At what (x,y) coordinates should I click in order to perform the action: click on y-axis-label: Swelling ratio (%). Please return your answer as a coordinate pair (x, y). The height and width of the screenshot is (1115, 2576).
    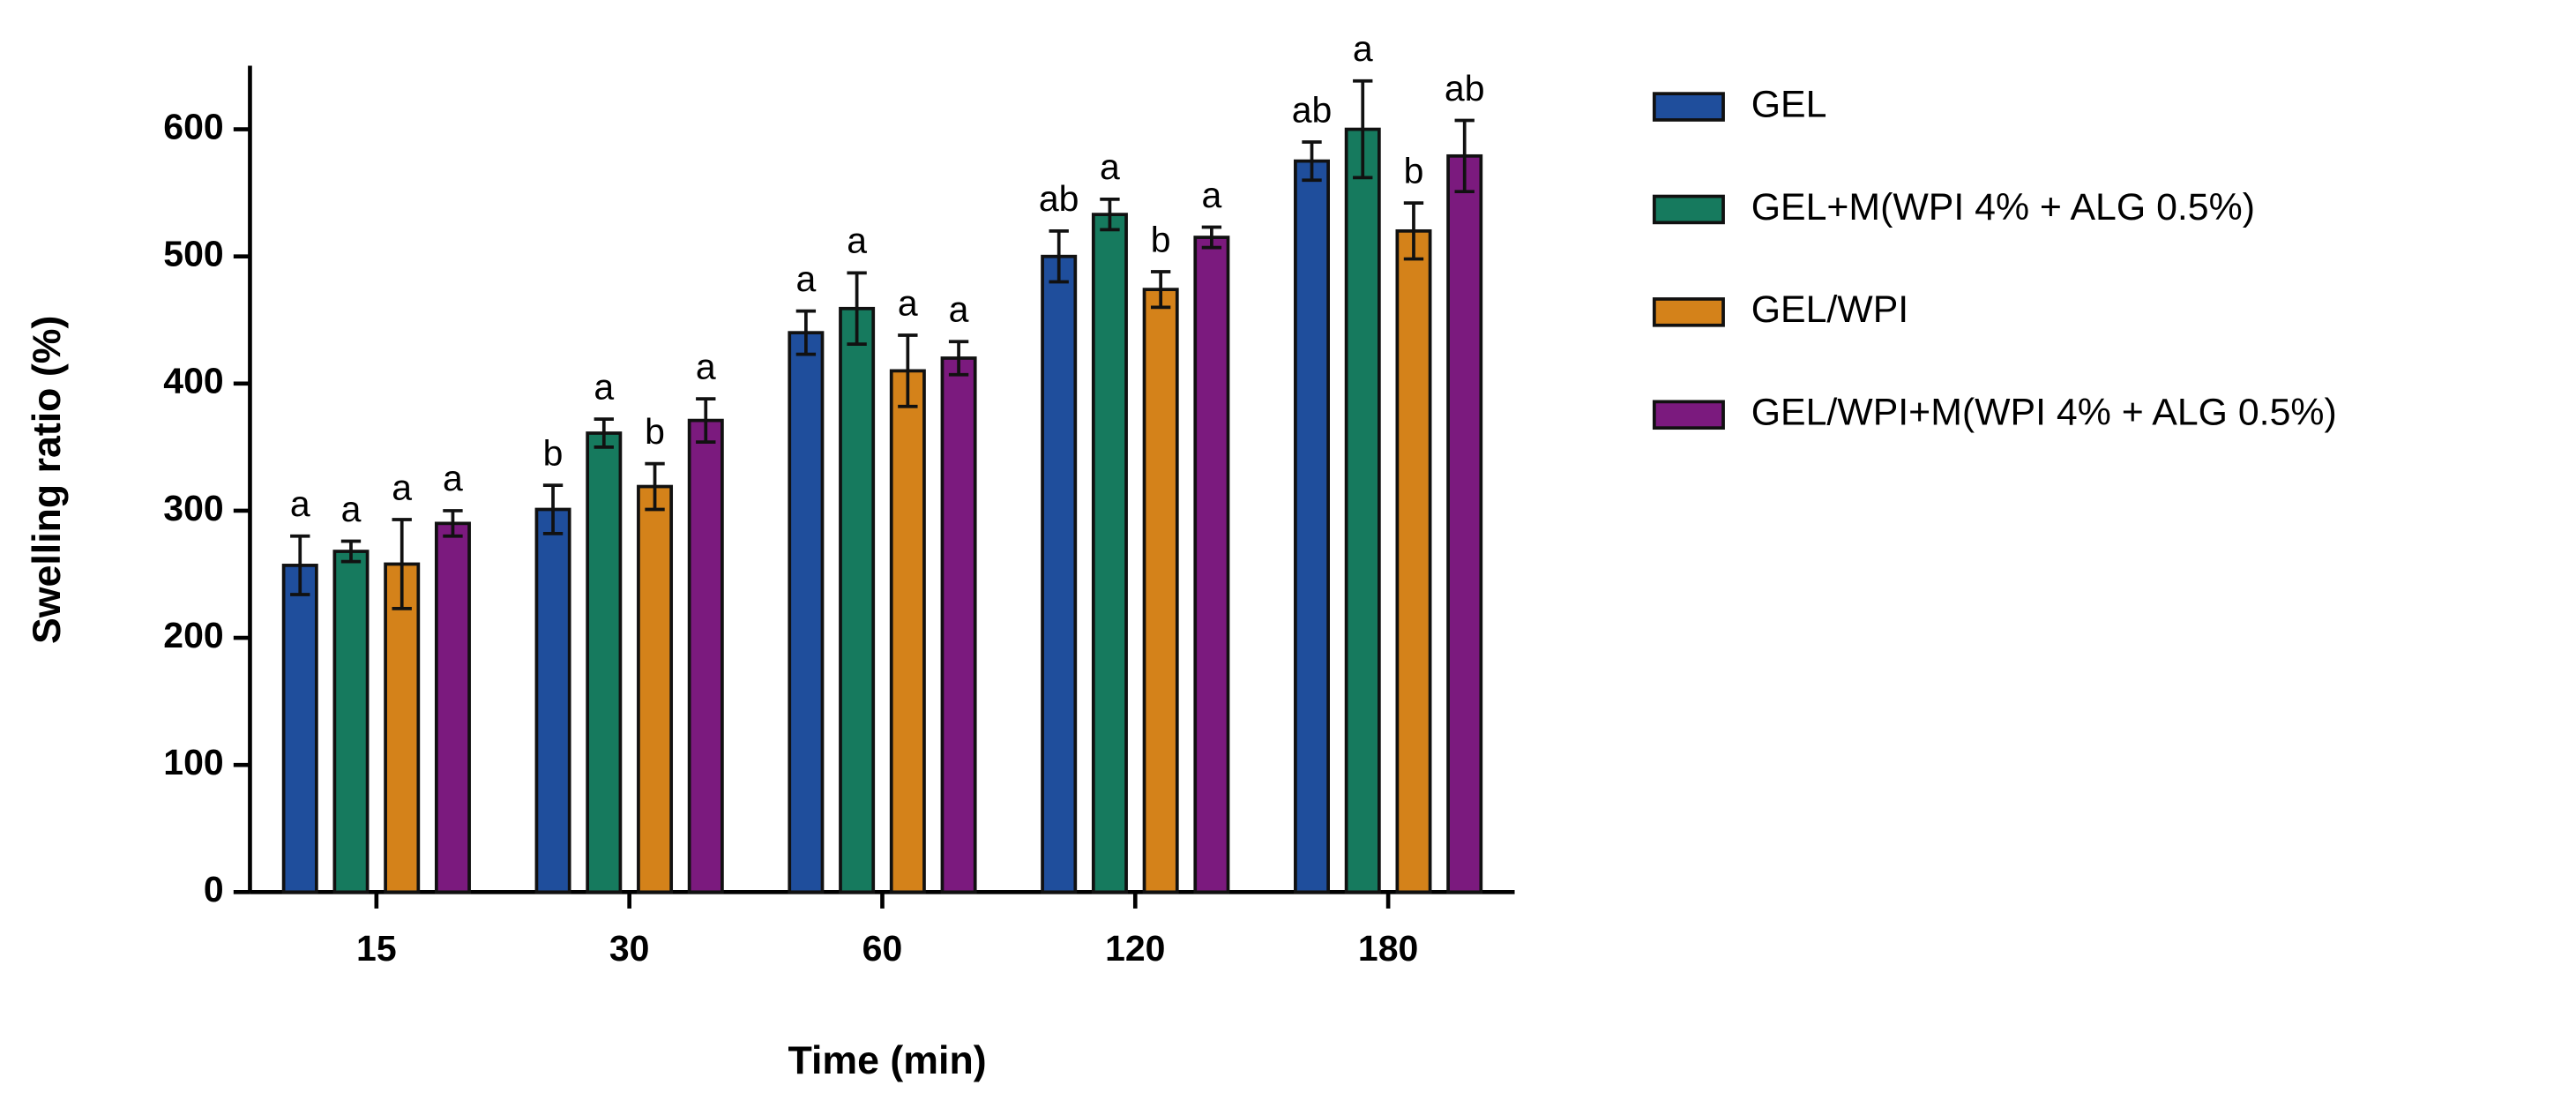
    Looking at the image, I should click on (47, 480).